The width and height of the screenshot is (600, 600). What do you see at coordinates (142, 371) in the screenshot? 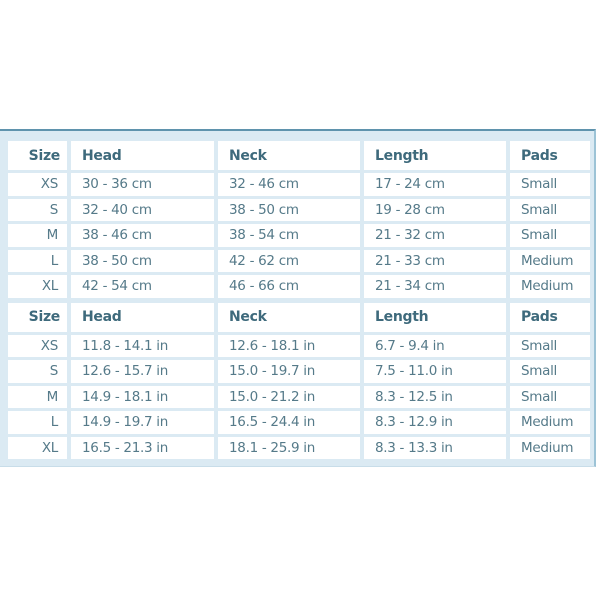
I see `cell-head: 12.6 - 15.7 in` at bounding box center [142, 371].